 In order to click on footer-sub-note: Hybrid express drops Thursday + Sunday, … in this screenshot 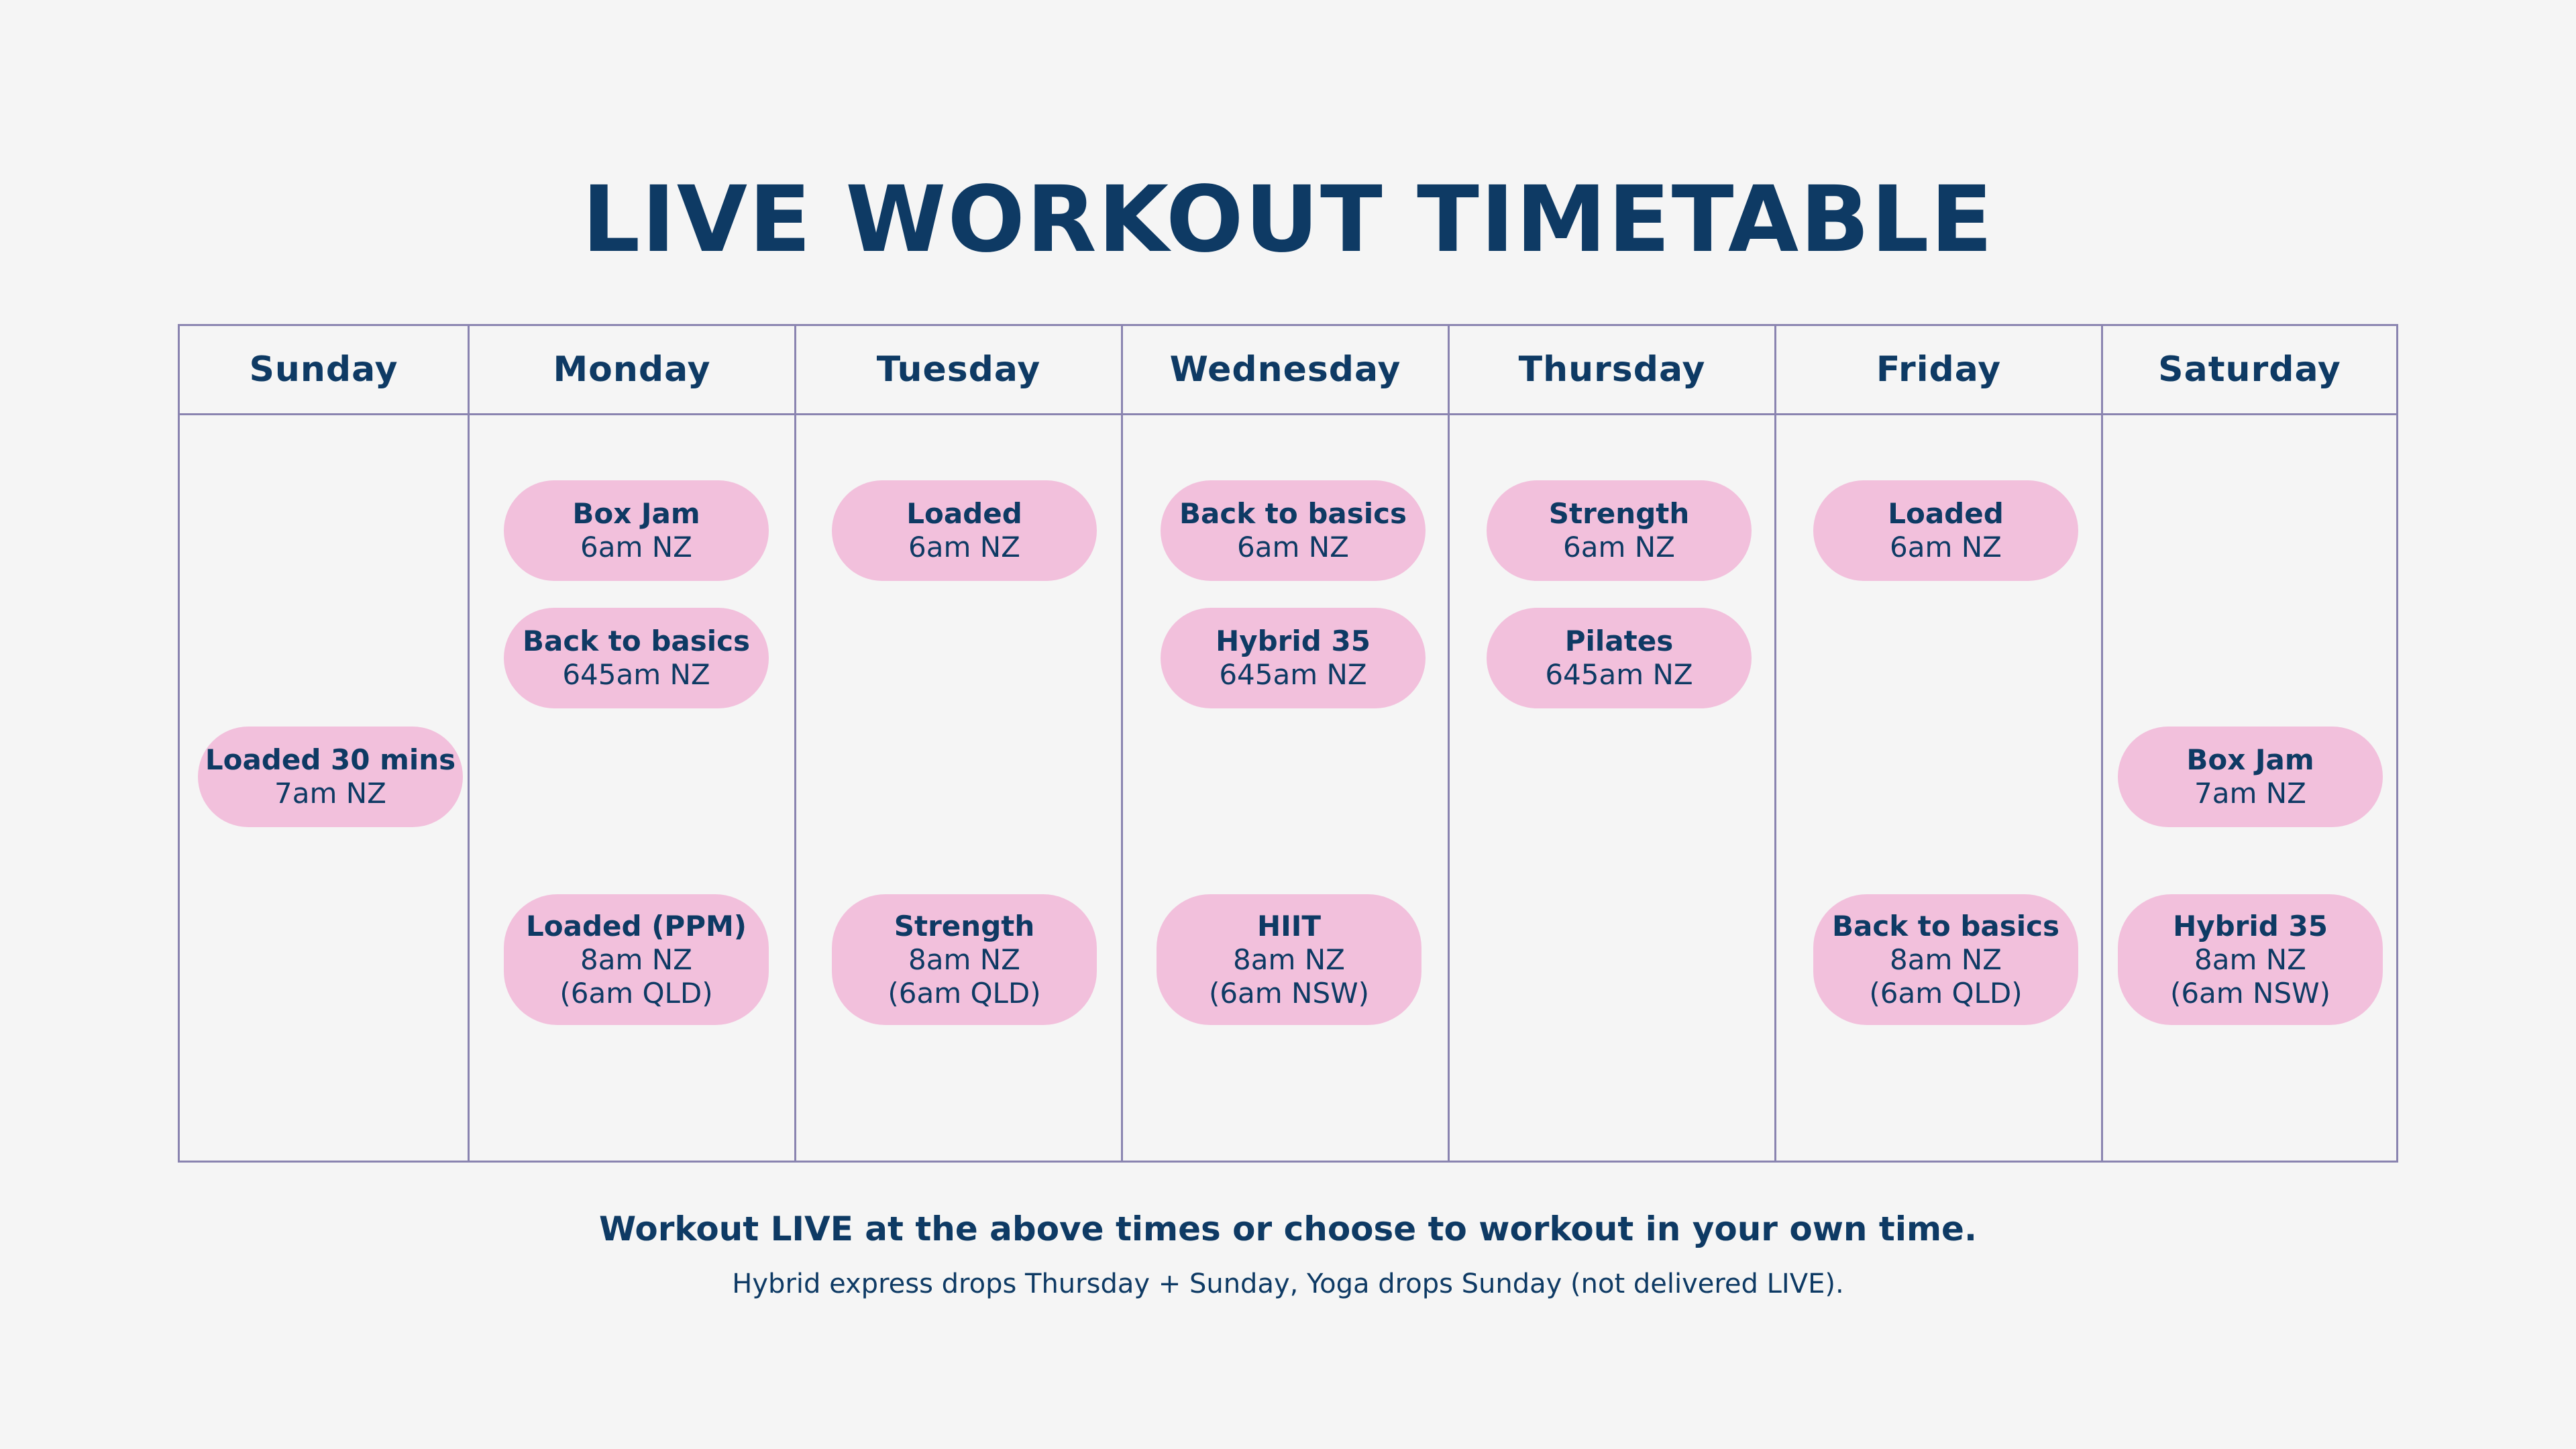, I will do `click(1288, 1284)`.